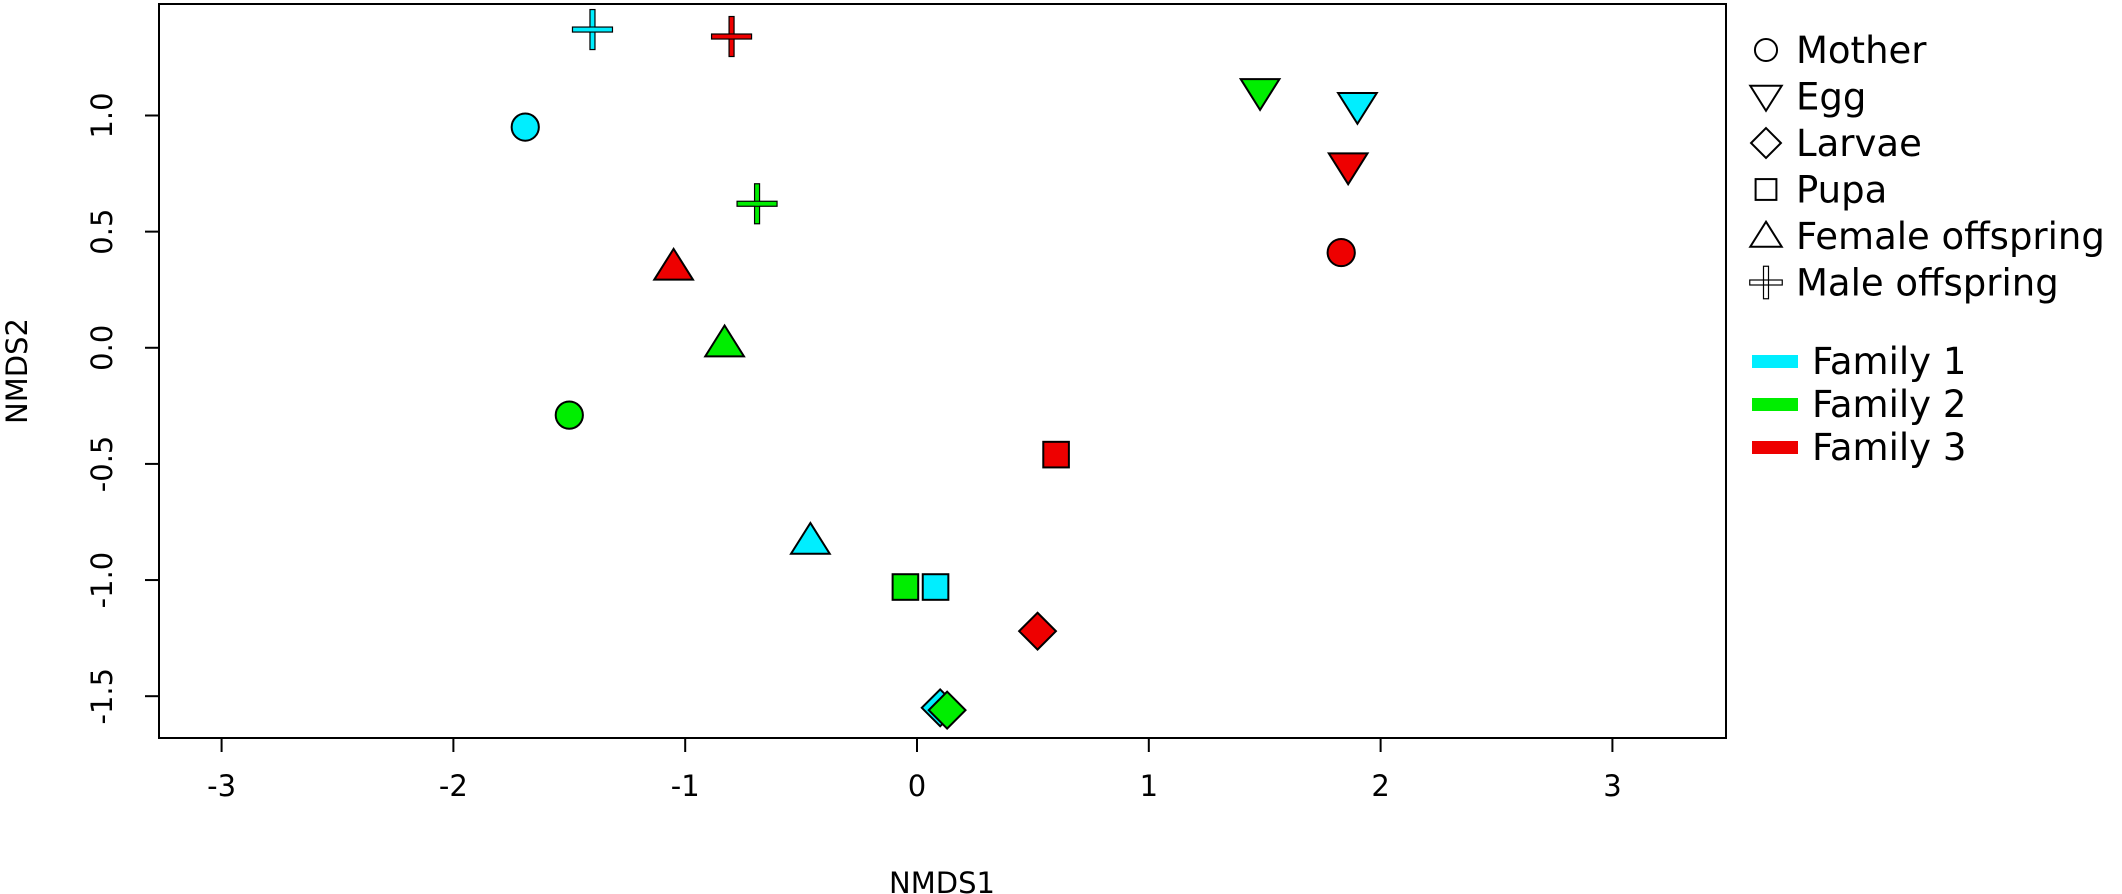 Image resolution: width=2122 pixels, height=894 pixels. Describe the element at coordinates (102, 580) in the screenshot. I see `y-tick-label: -1.0` at that location.